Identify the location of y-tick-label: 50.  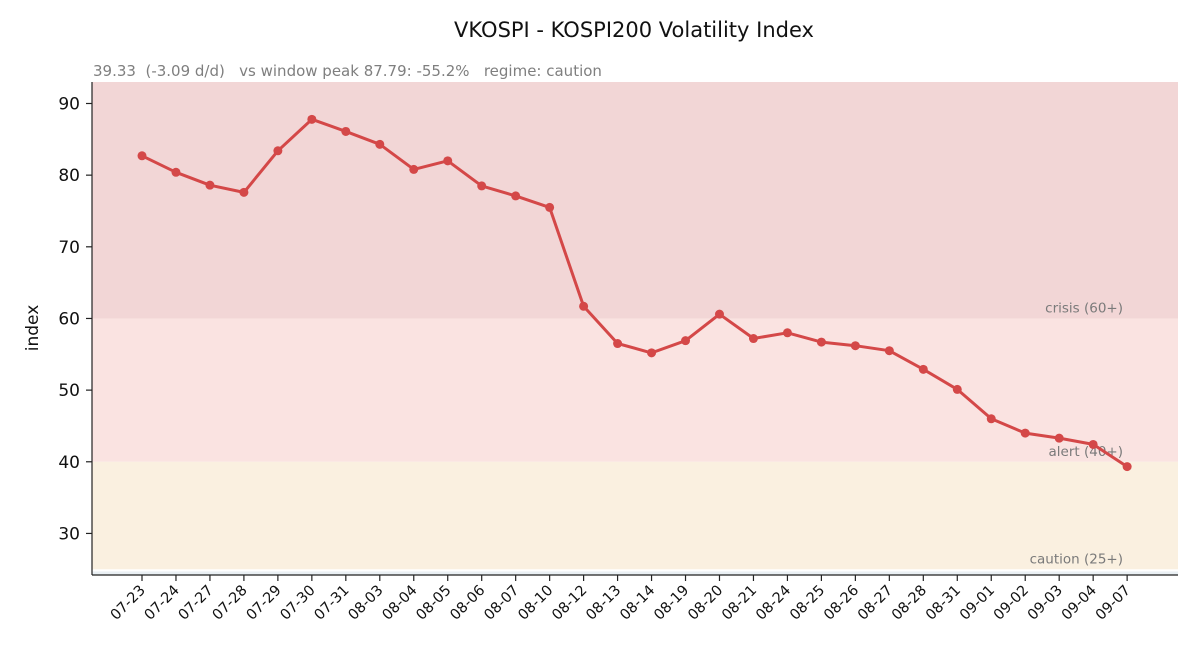
(69, 391).